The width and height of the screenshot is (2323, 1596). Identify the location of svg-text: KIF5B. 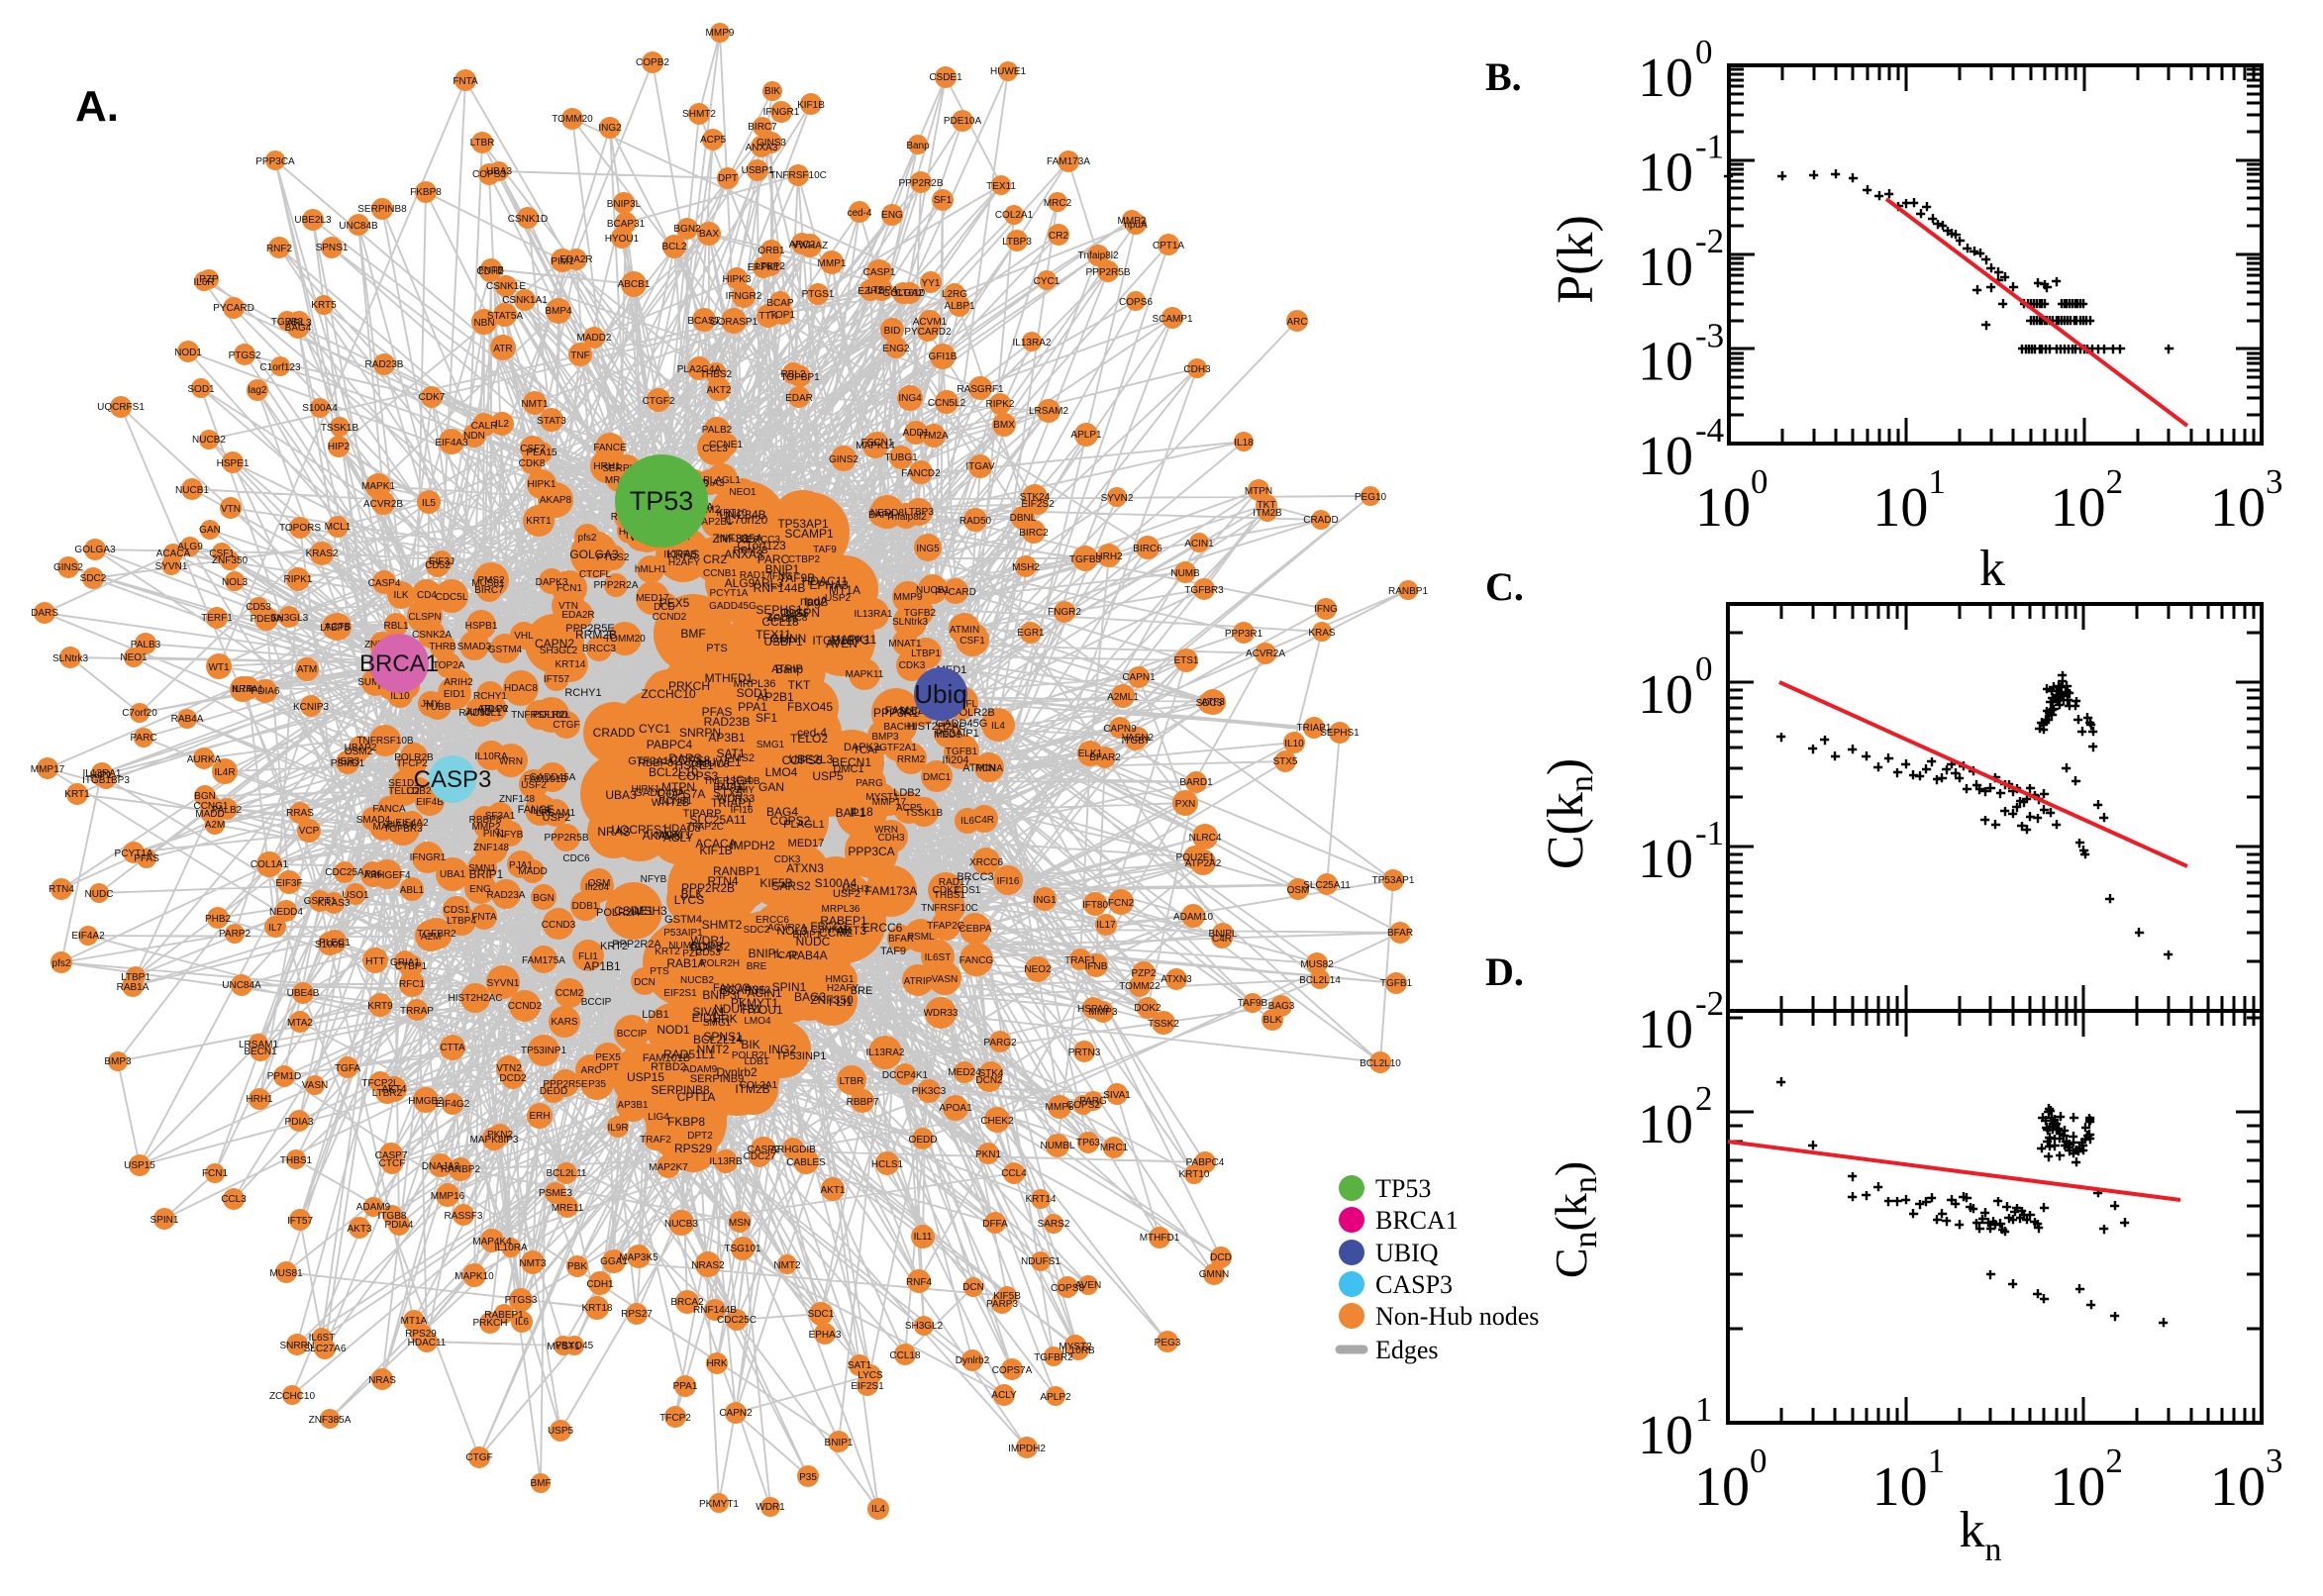
(1007, 1296).